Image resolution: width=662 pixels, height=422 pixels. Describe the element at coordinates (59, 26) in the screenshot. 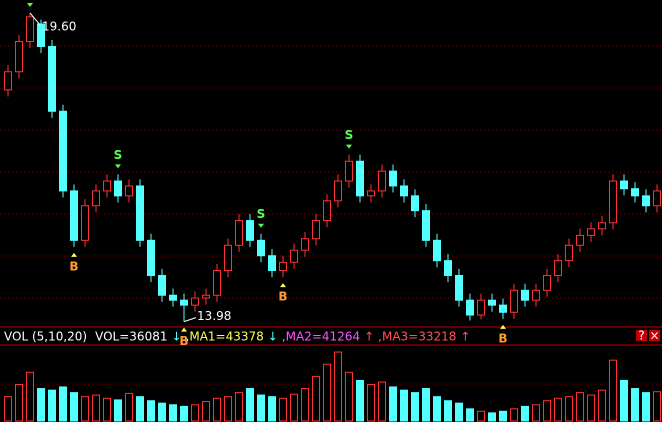

I see `high-label: 19.60` at that location.